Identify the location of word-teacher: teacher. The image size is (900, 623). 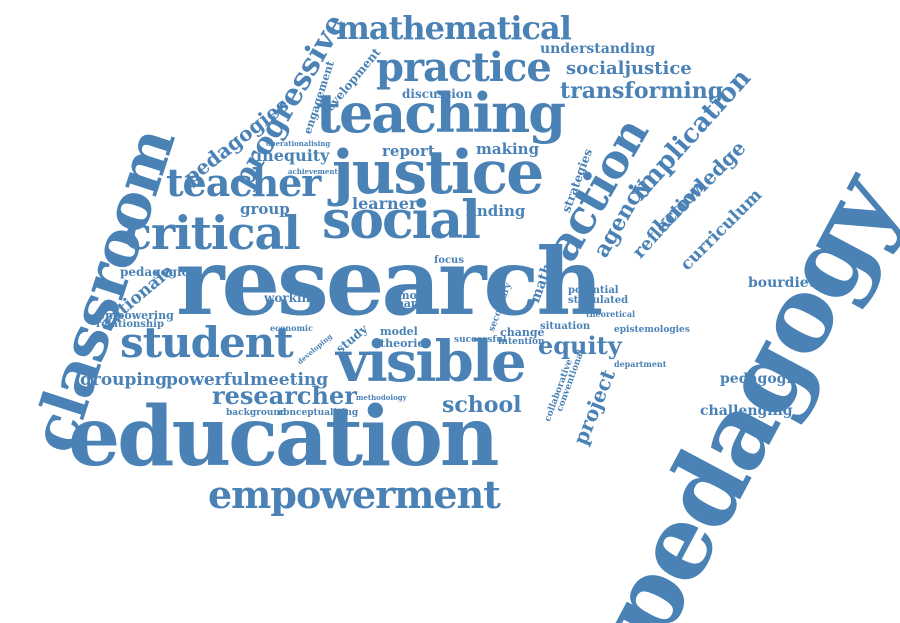
(243, 182).